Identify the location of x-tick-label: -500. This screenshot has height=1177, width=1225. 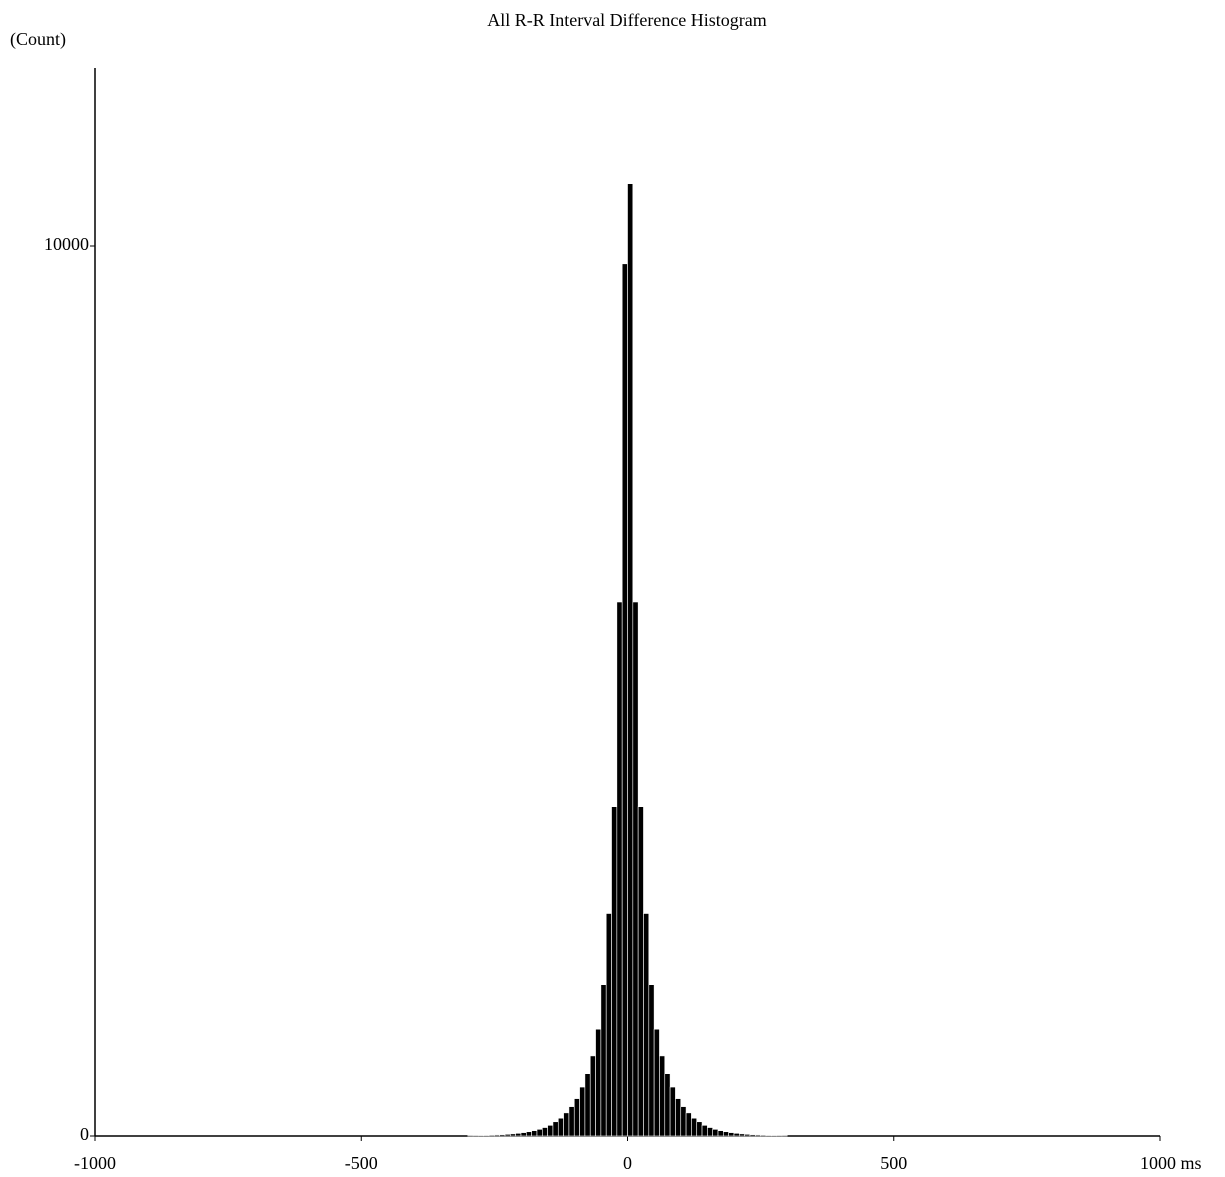
(361, 1163).